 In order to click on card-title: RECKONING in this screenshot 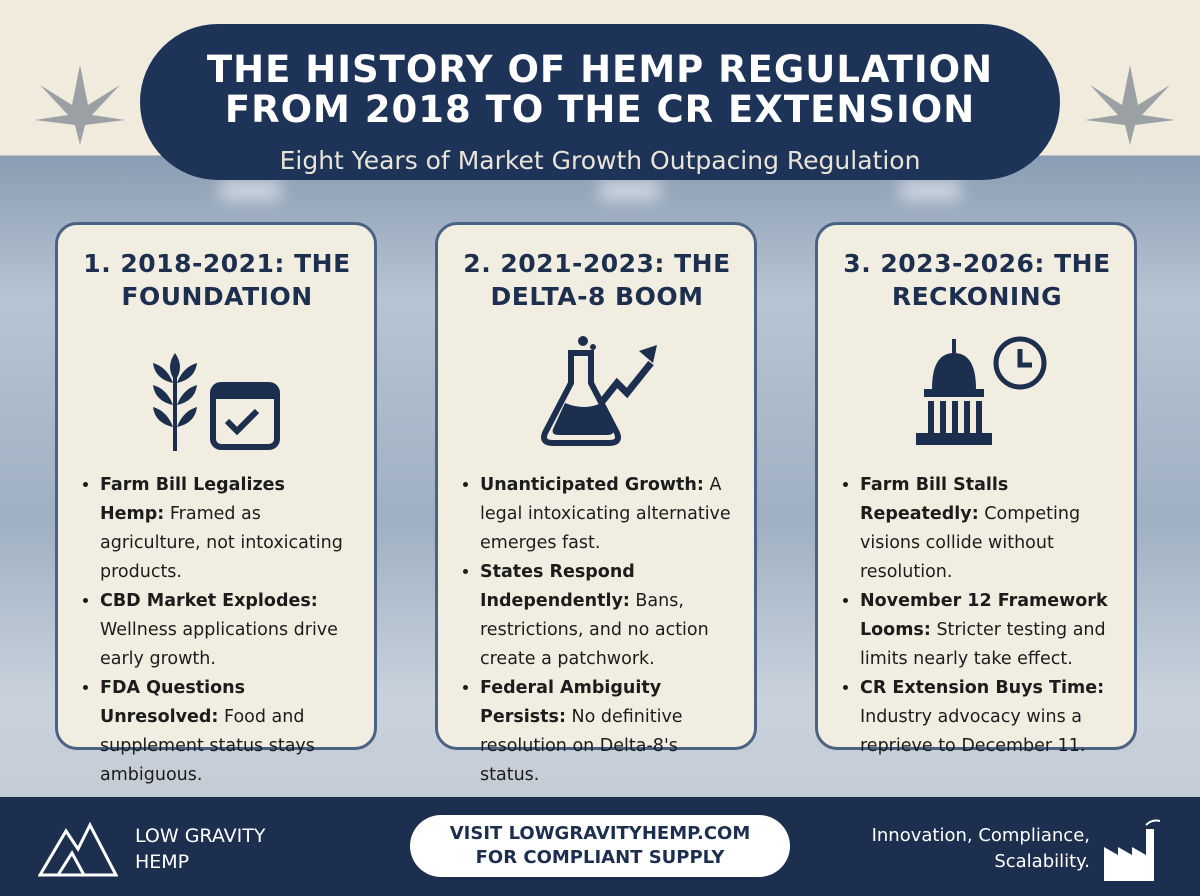, I will do `click(977, 296)`.